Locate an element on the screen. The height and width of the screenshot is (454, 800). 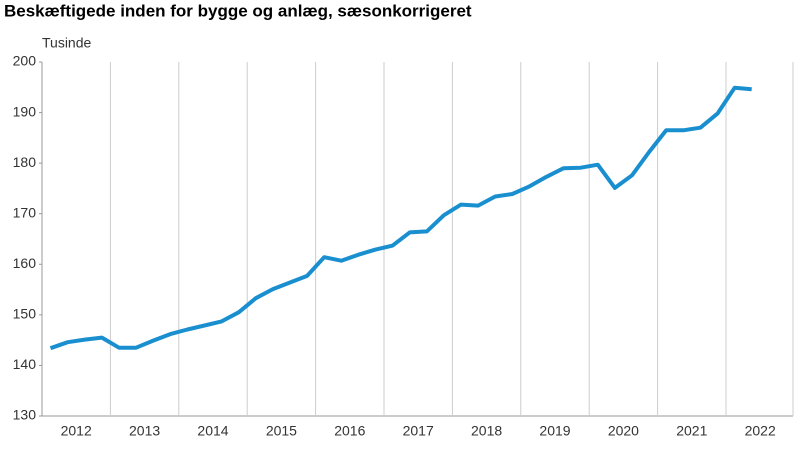
y-tick-label: 150 is located at coordinates (25, 314).